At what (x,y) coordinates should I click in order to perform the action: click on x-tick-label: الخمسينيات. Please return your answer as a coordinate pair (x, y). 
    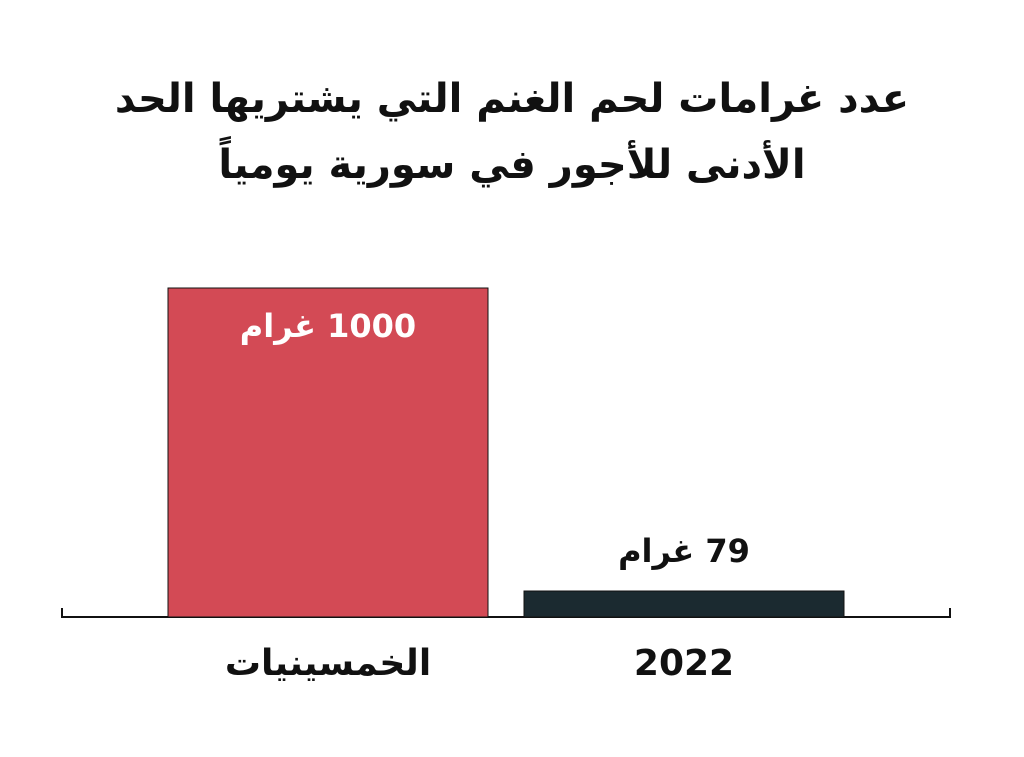
    Looking at the image, I should click on (328, 663).